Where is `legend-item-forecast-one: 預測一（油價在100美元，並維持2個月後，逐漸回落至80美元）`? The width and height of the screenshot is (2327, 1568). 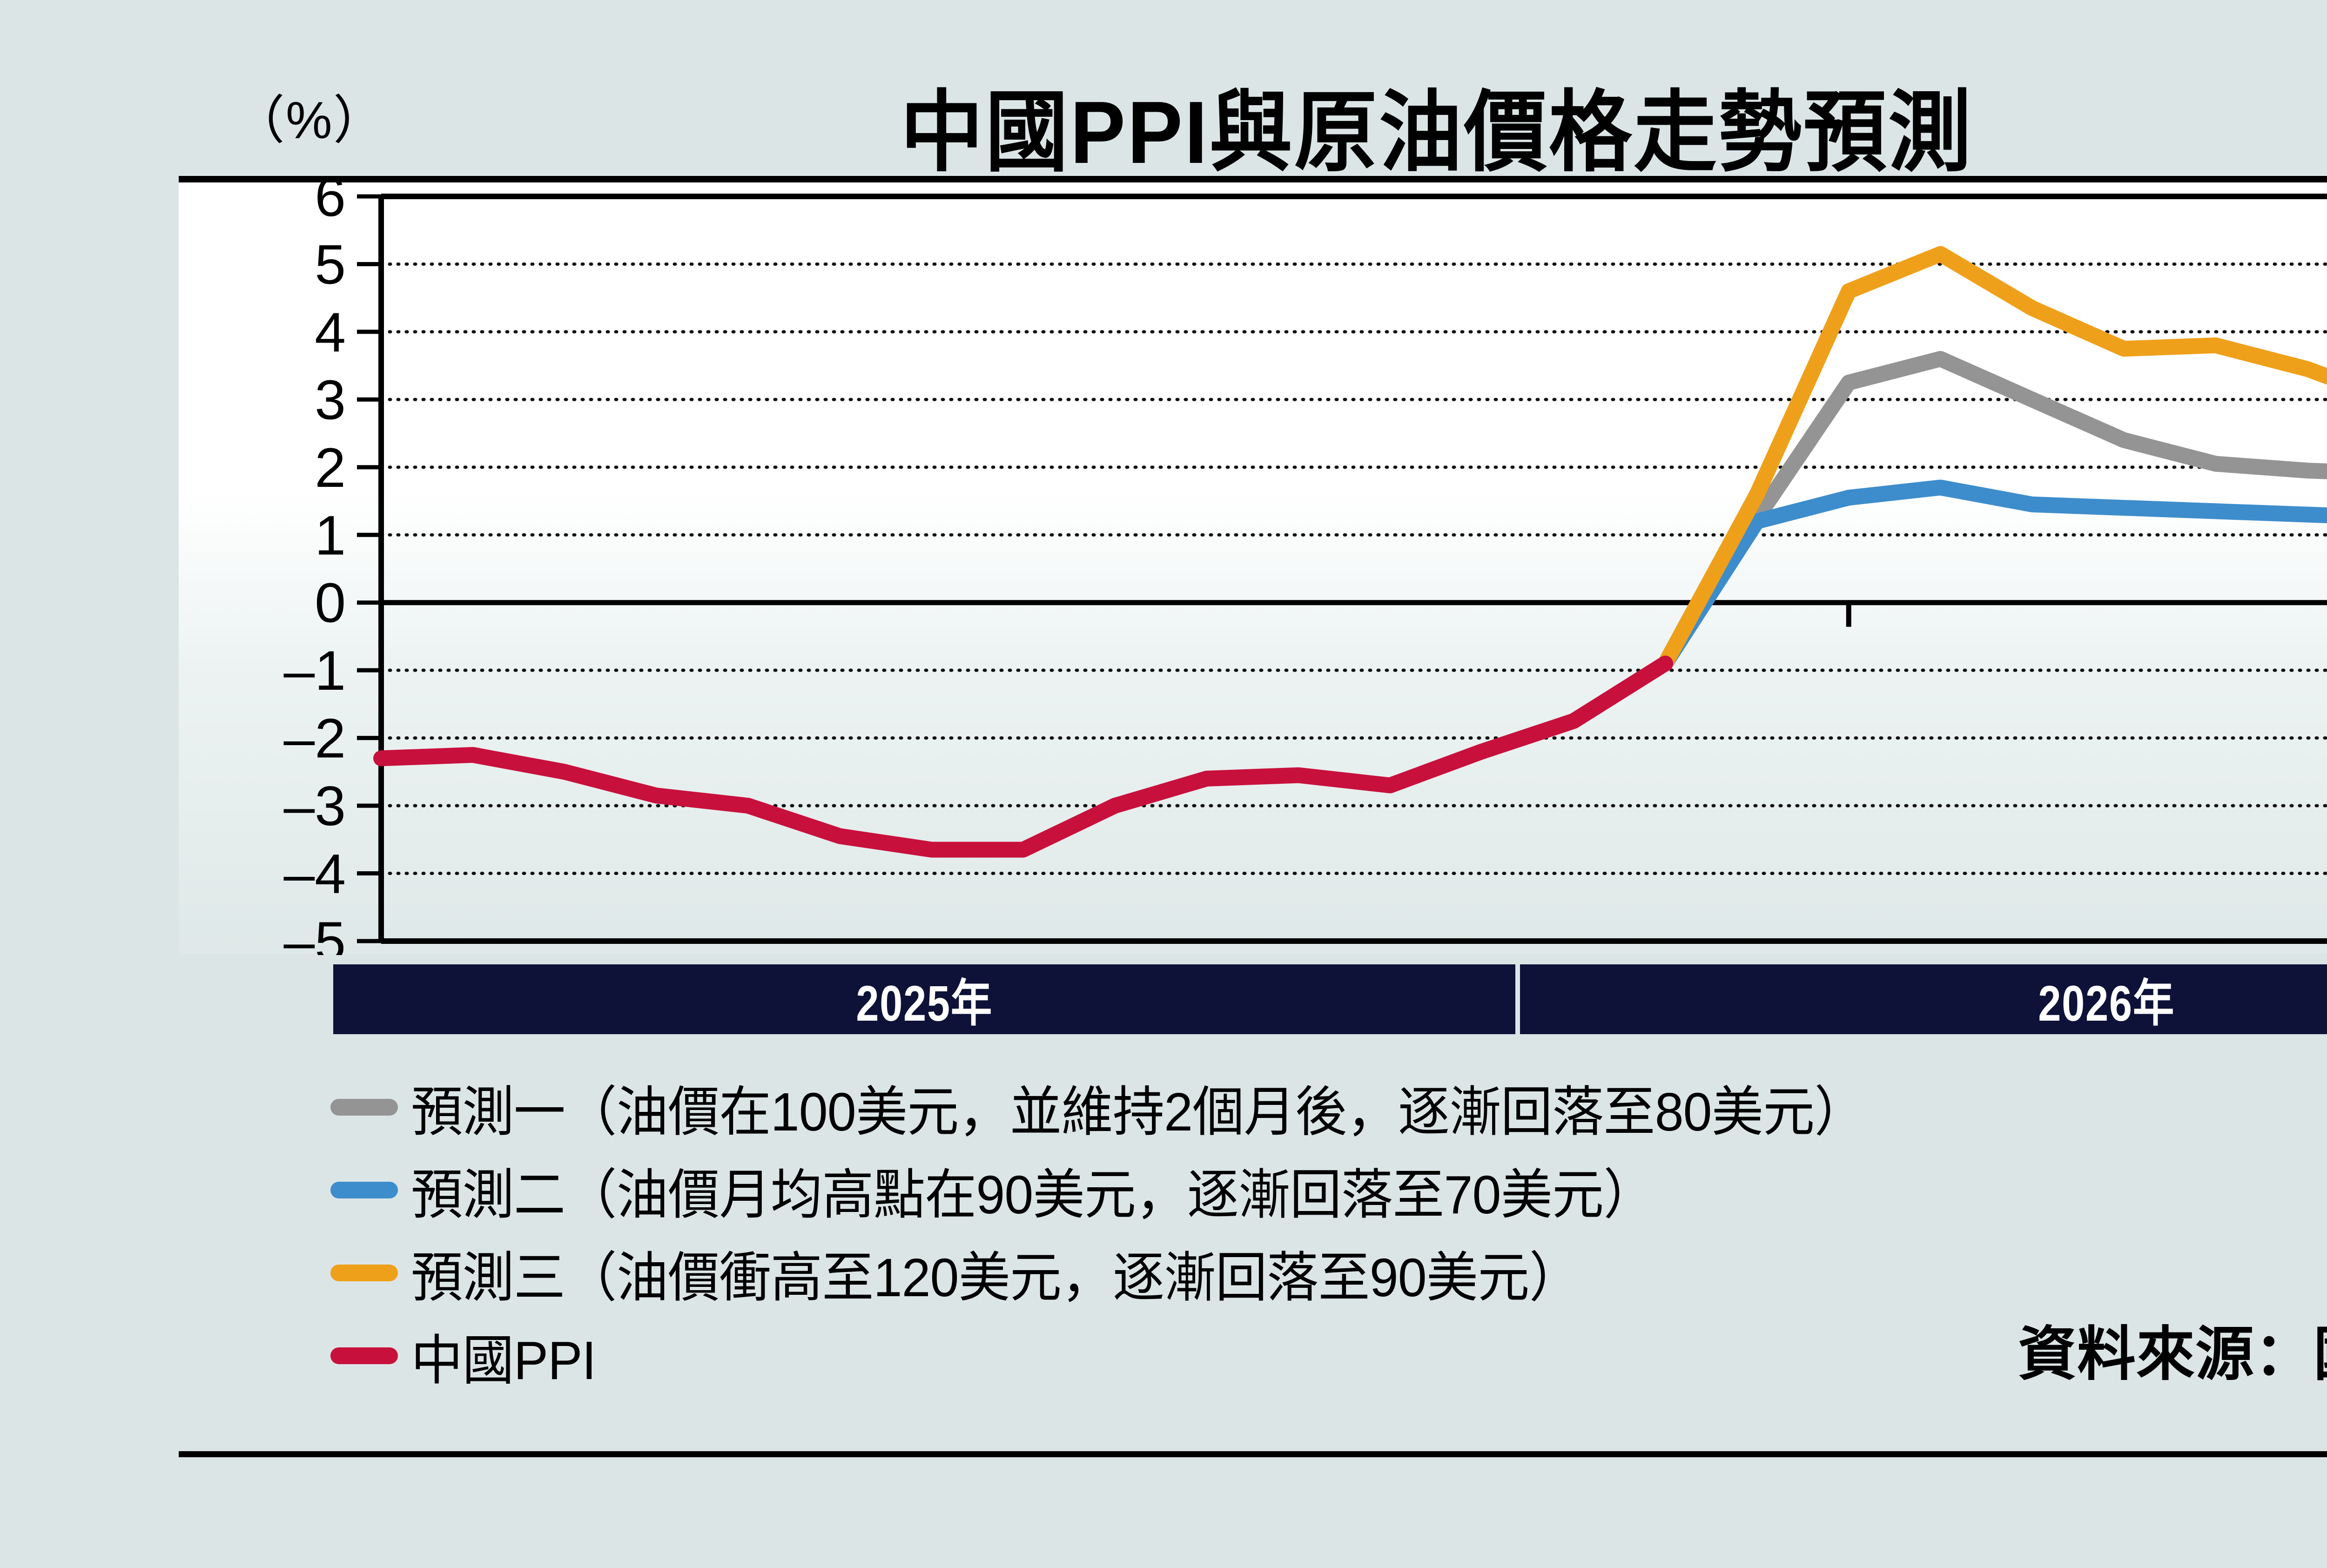
legend-item-forecast-one: 預測一（油價在100美元，並維持2個月後，逐漸回落至80美元） is located at coordinates (1328, 1107).